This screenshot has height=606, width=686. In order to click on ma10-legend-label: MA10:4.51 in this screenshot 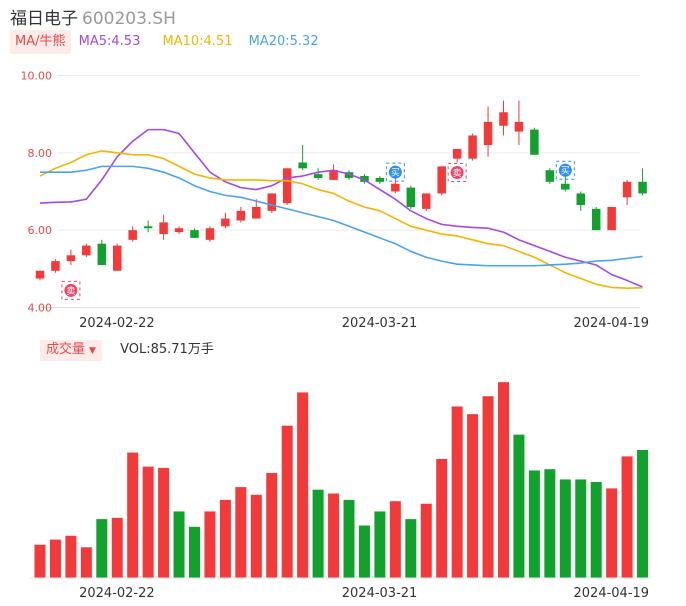, I will do `click(197, 41)`.